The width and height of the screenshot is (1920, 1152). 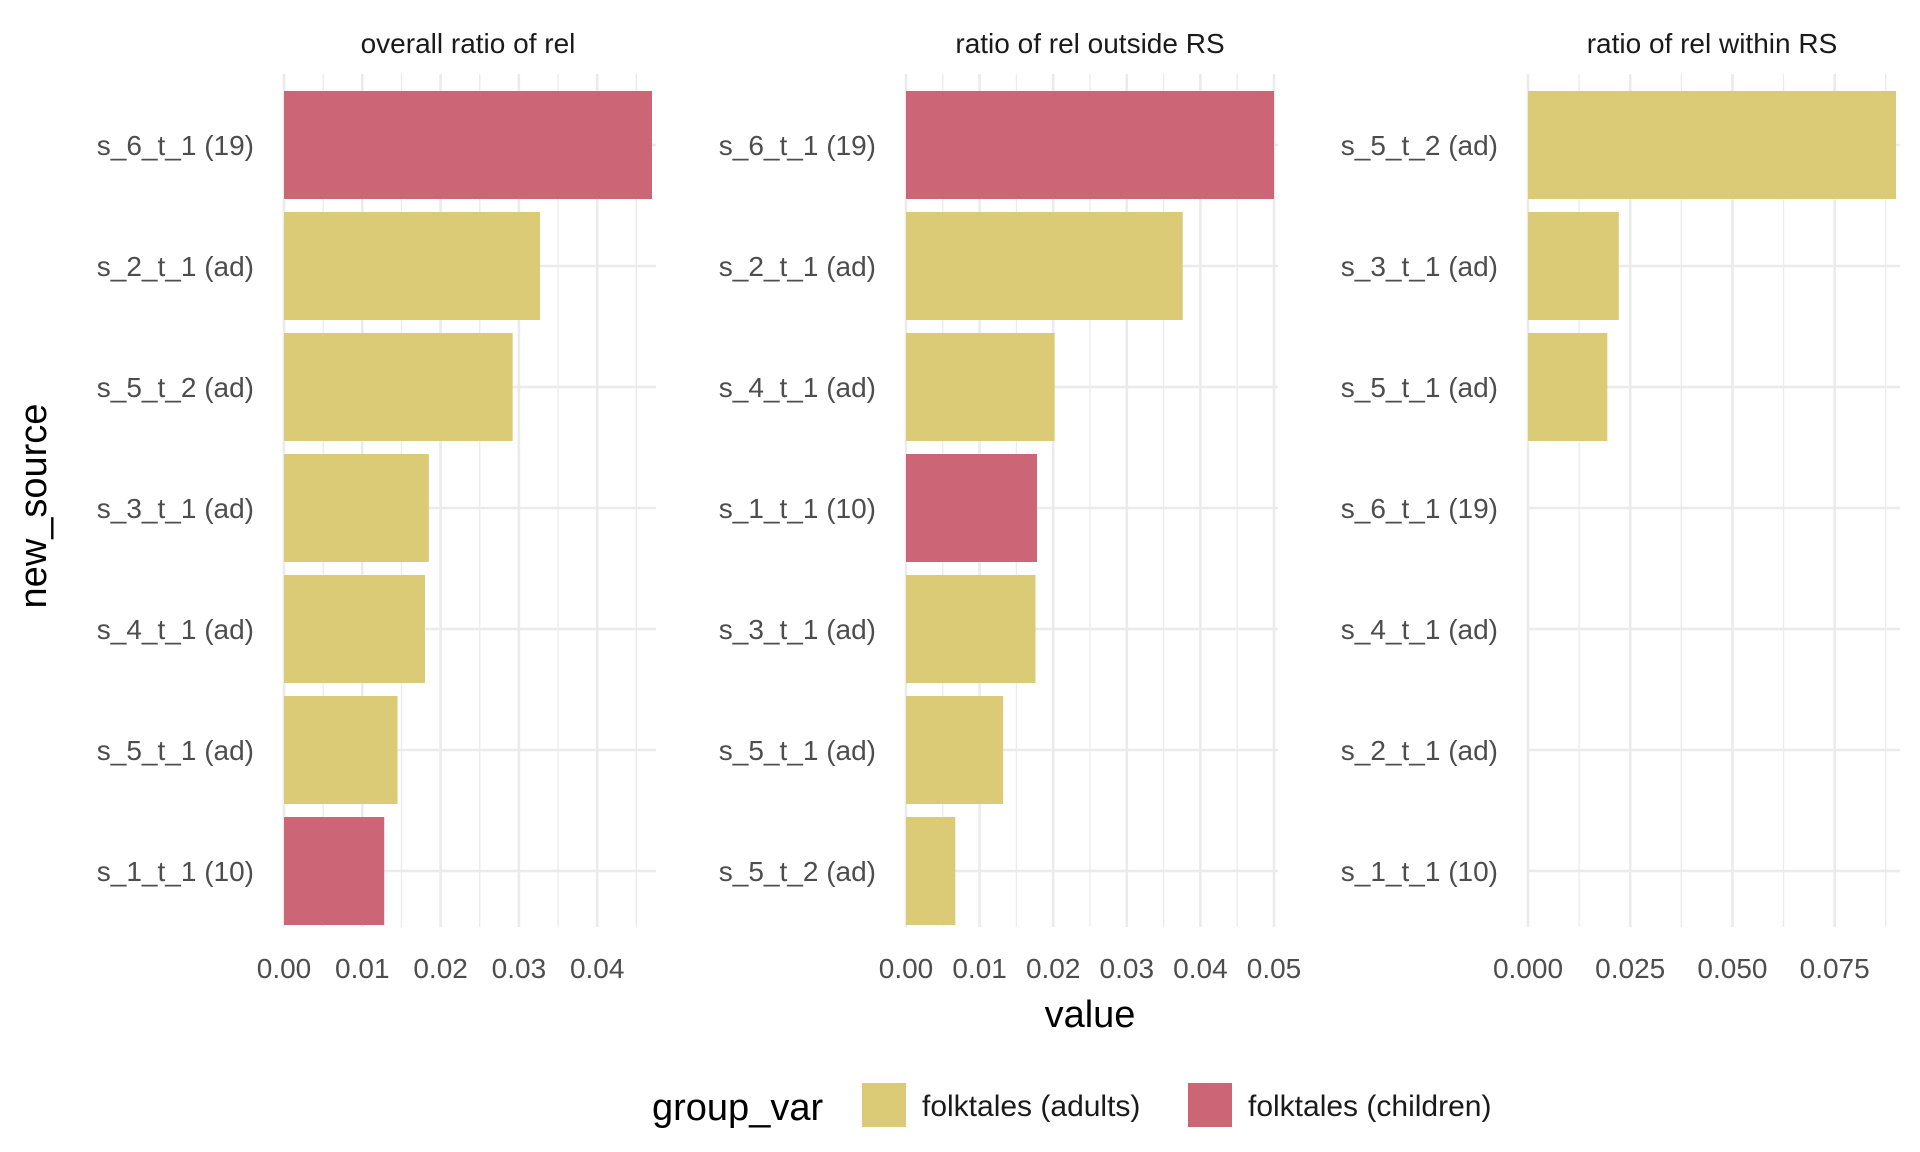 I want to click on legend-label: folktales (adults), so click(x=1031, y=1106).